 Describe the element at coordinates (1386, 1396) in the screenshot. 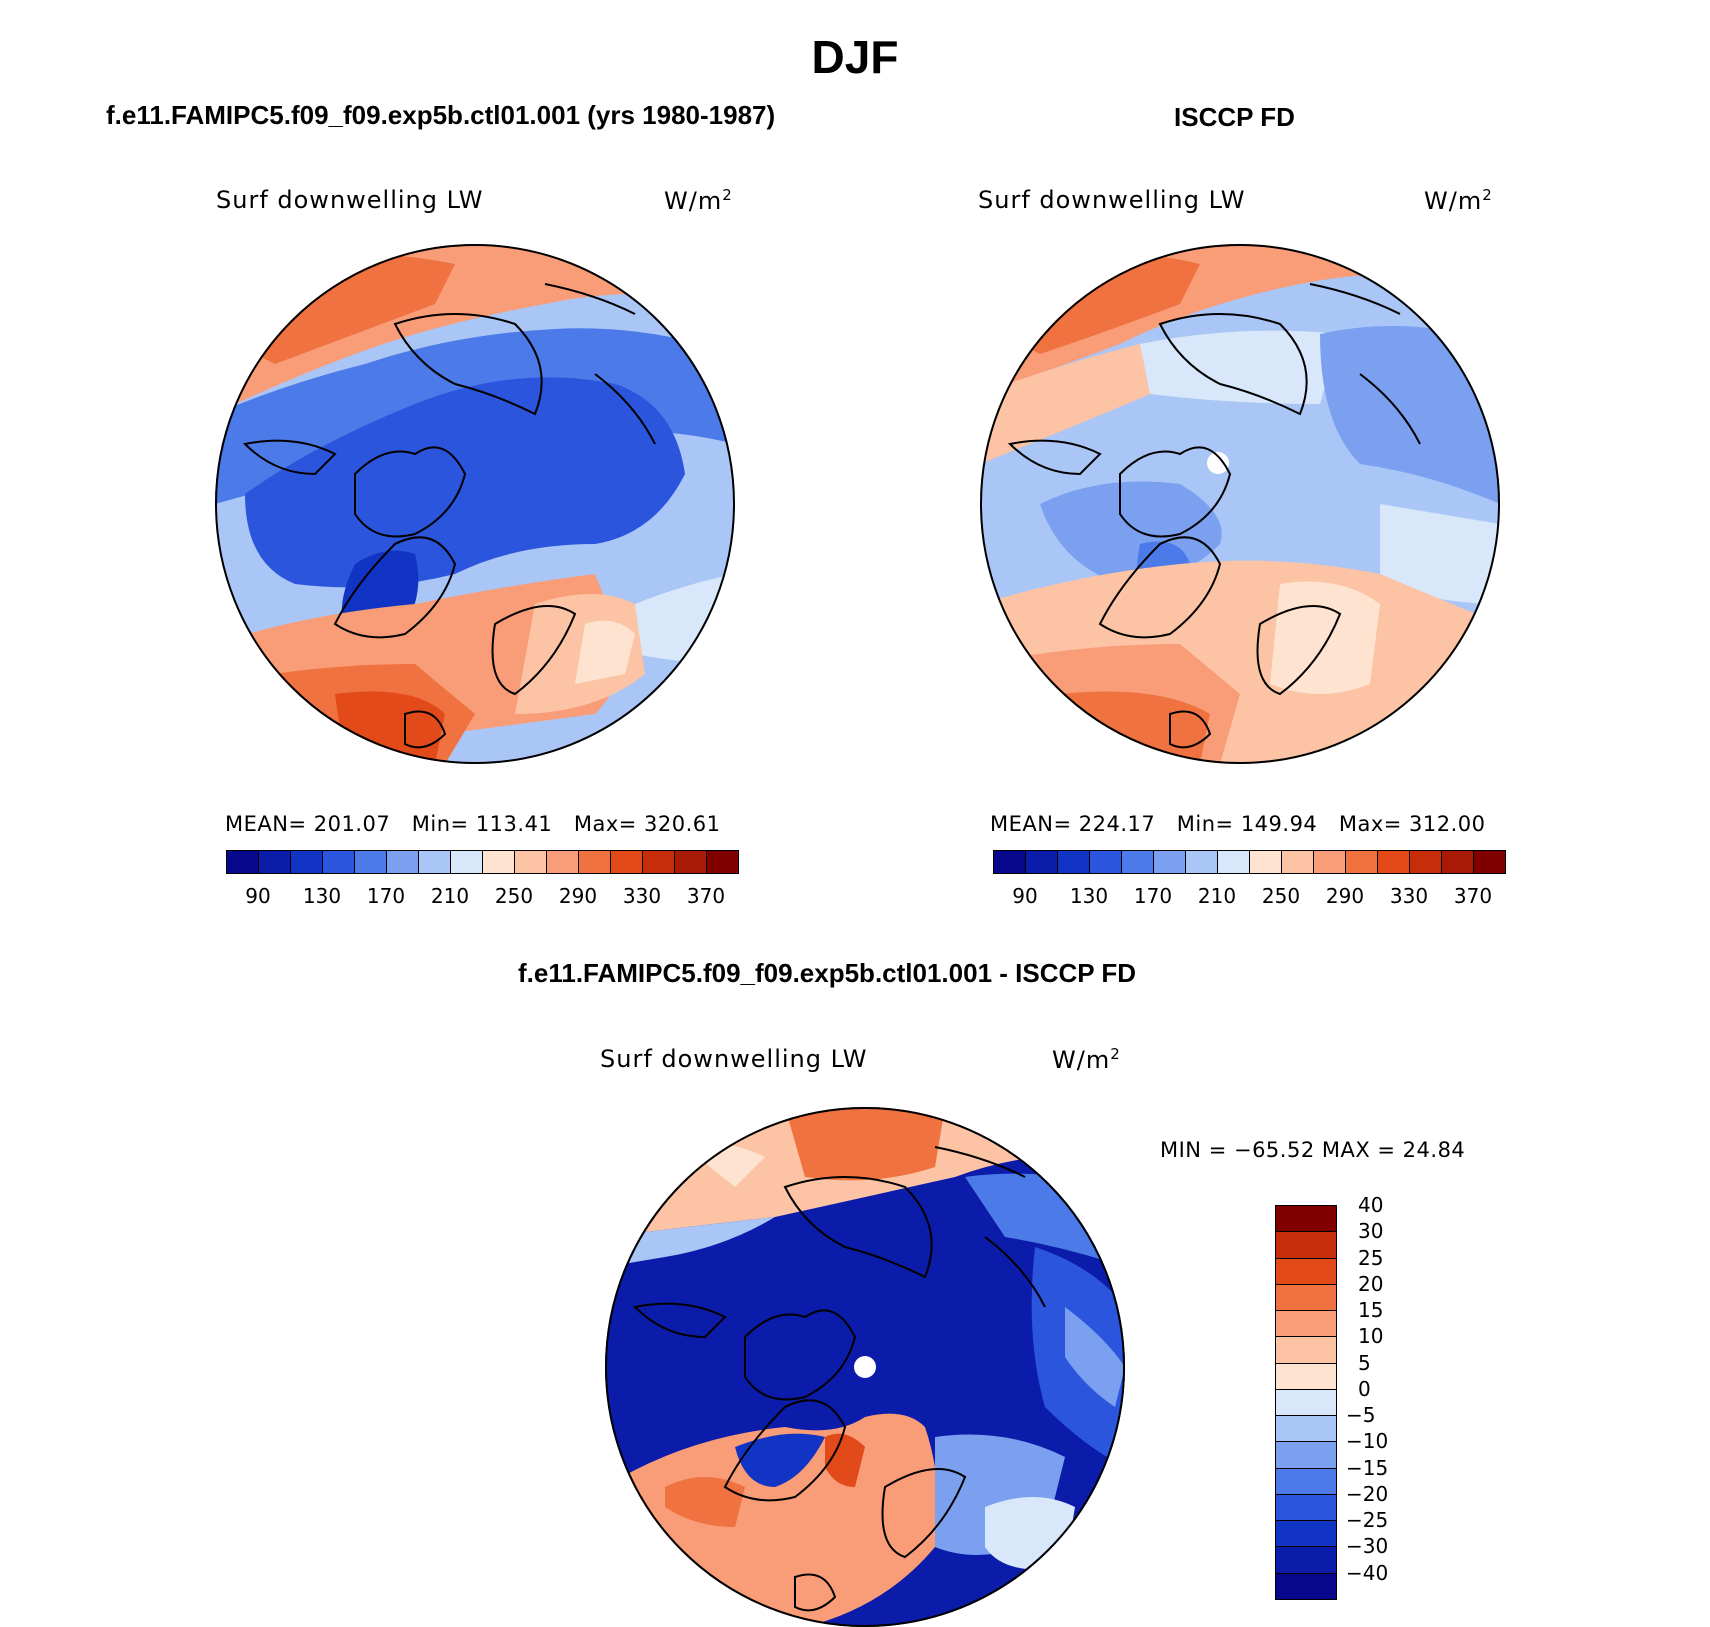

I see `diff-colorbar-ticks: −40 −30 −25 −20 −15 −10 −5 0 5 10 15 20 25 30 40` at that location.